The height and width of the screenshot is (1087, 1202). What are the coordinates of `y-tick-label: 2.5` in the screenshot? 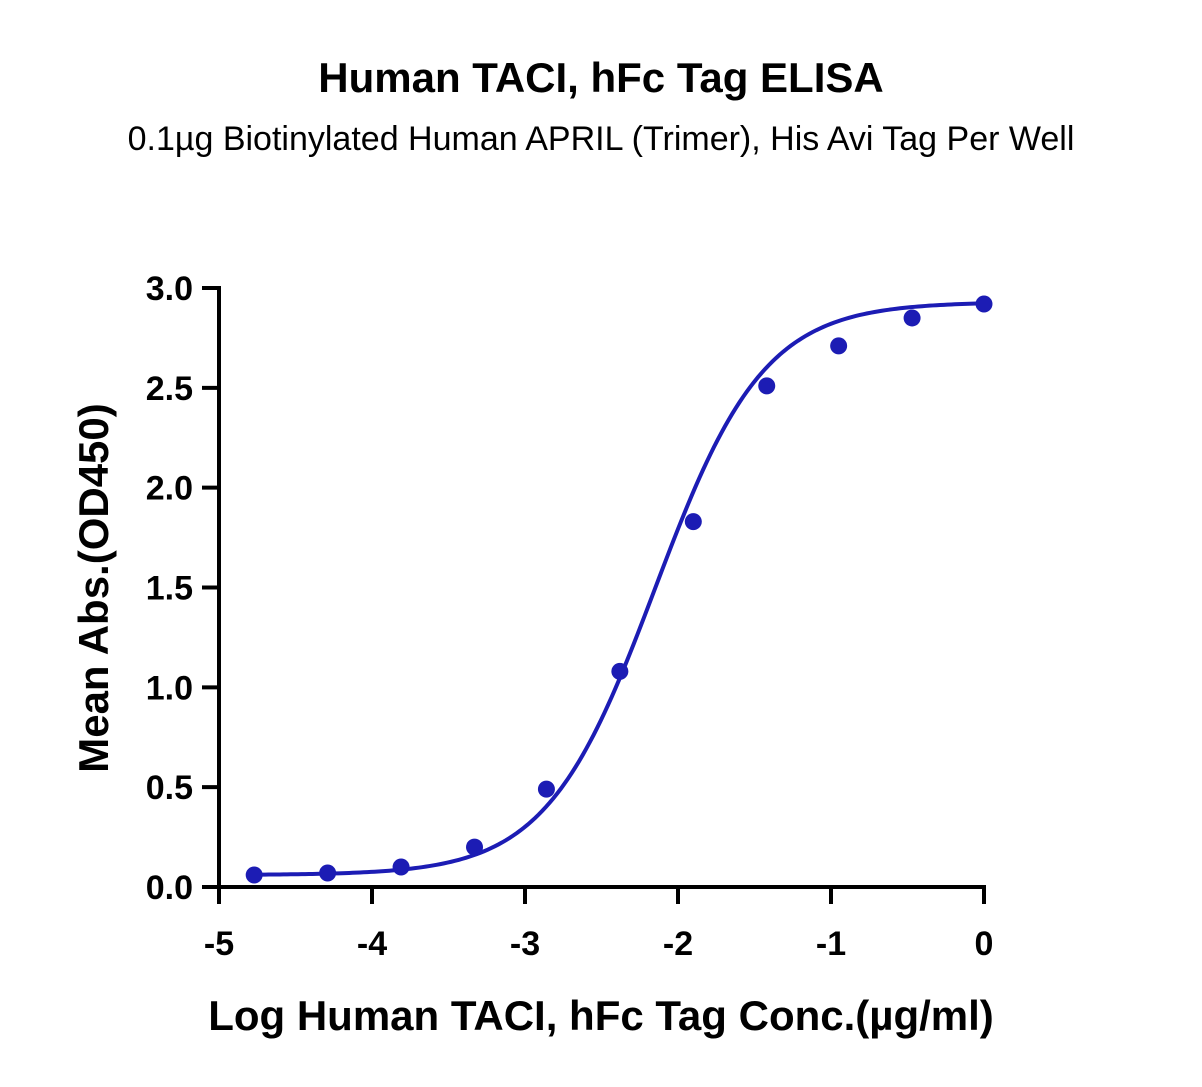 It's located at (169, 389).